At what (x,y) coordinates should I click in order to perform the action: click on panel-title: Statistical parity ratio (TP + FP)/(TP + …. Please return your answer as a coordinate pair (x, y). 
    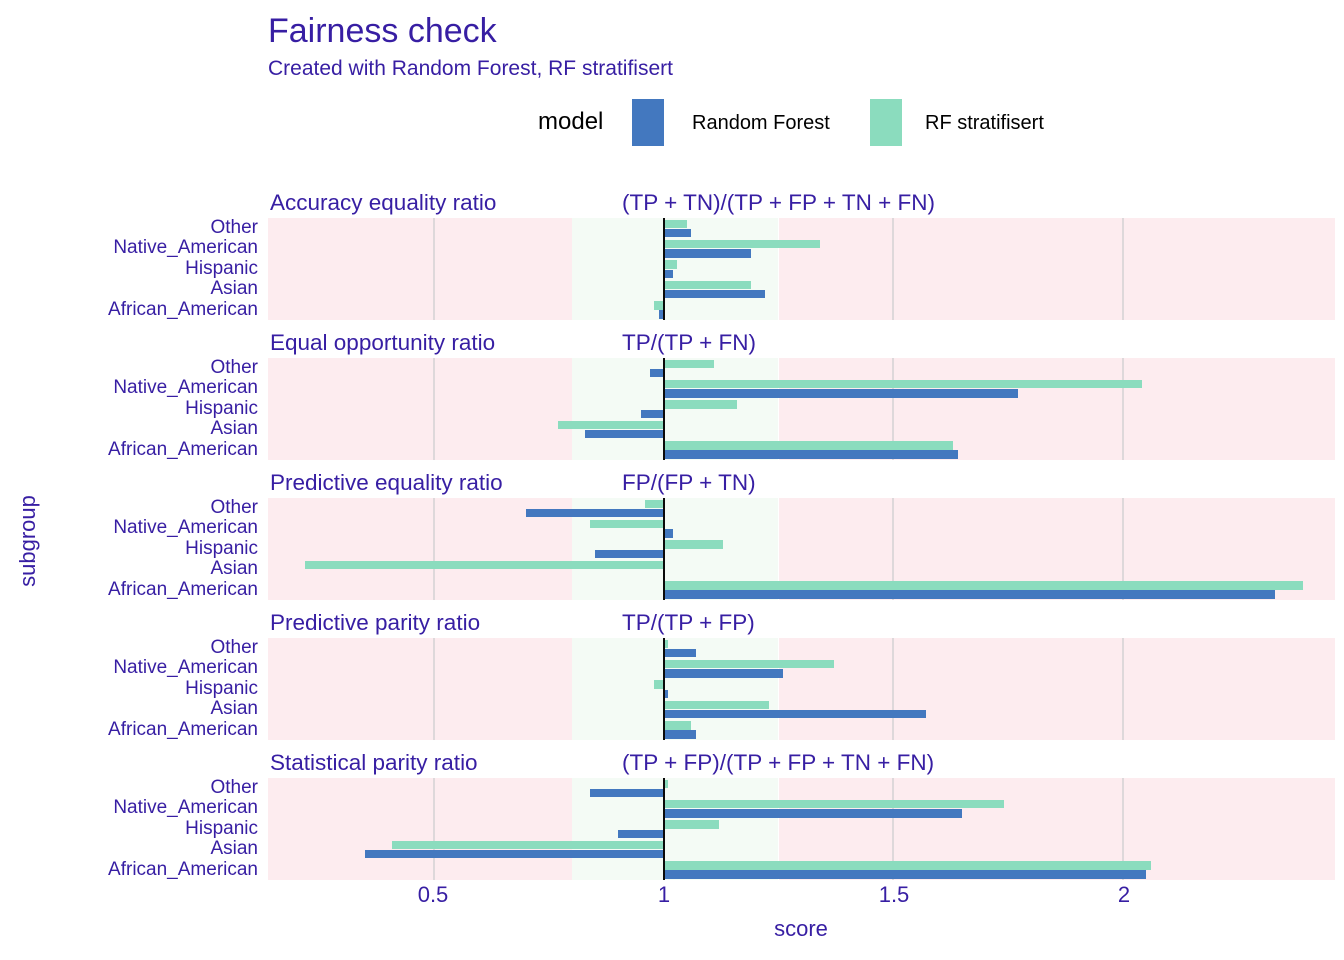
    Looking at the image, I should click on (602, 763).